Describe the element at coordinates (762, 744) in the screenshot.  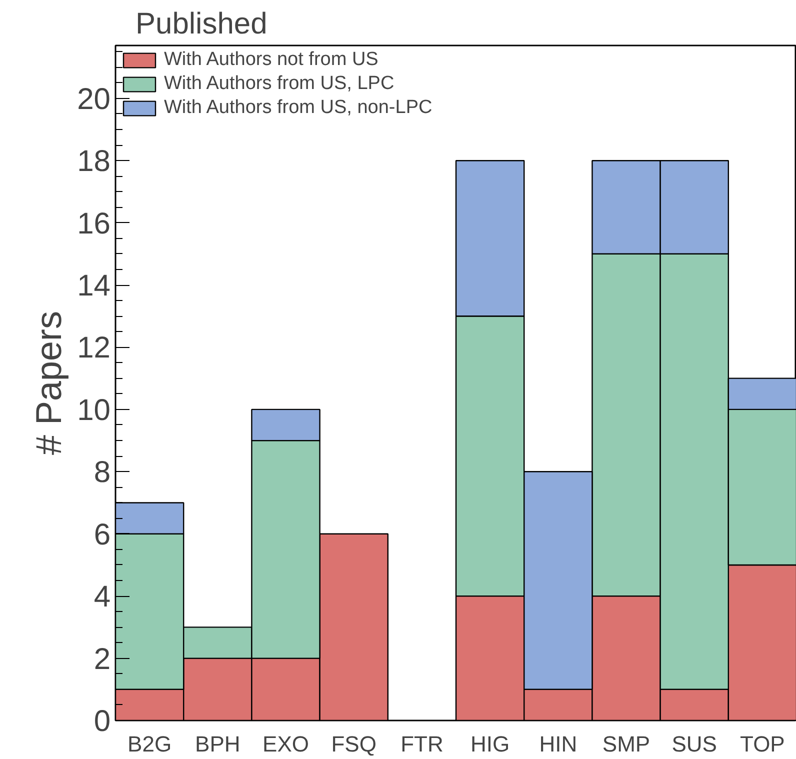
I see `x-tick-label: TOP` at that location.